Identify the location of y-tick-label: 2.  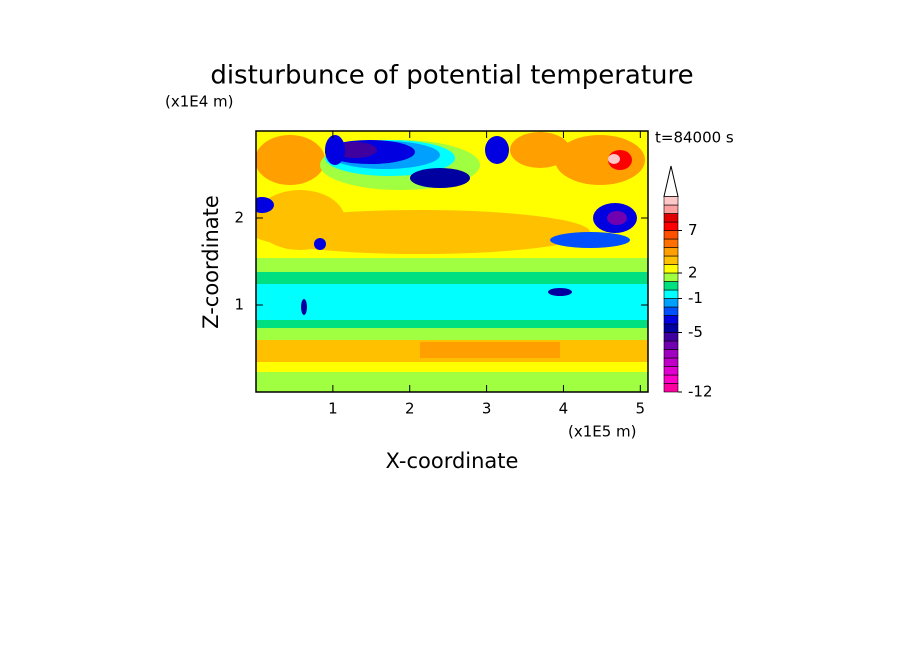
(239, 218).